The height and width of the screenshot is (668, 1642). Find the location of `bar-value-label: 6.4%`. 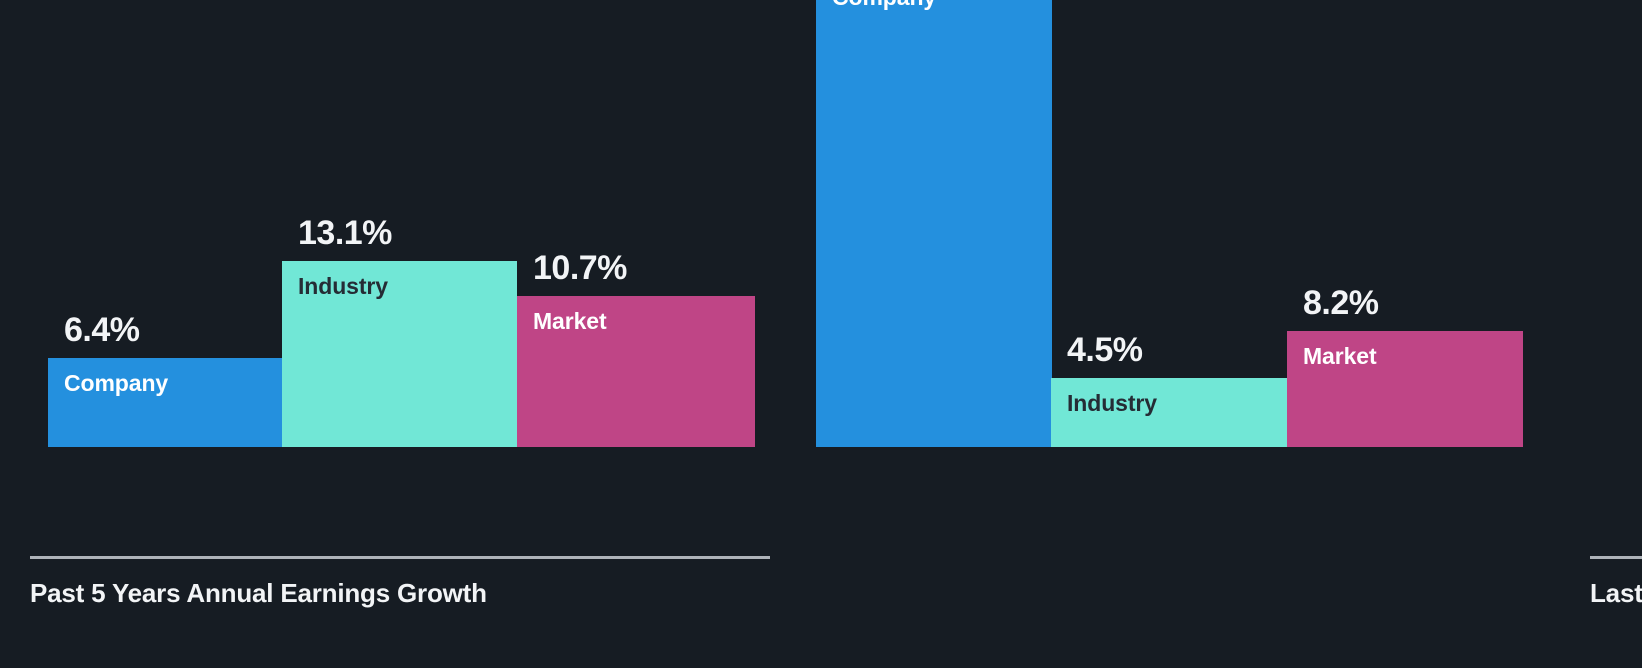

bar-value-label: 6.4% is located at coordinates (102, 330).